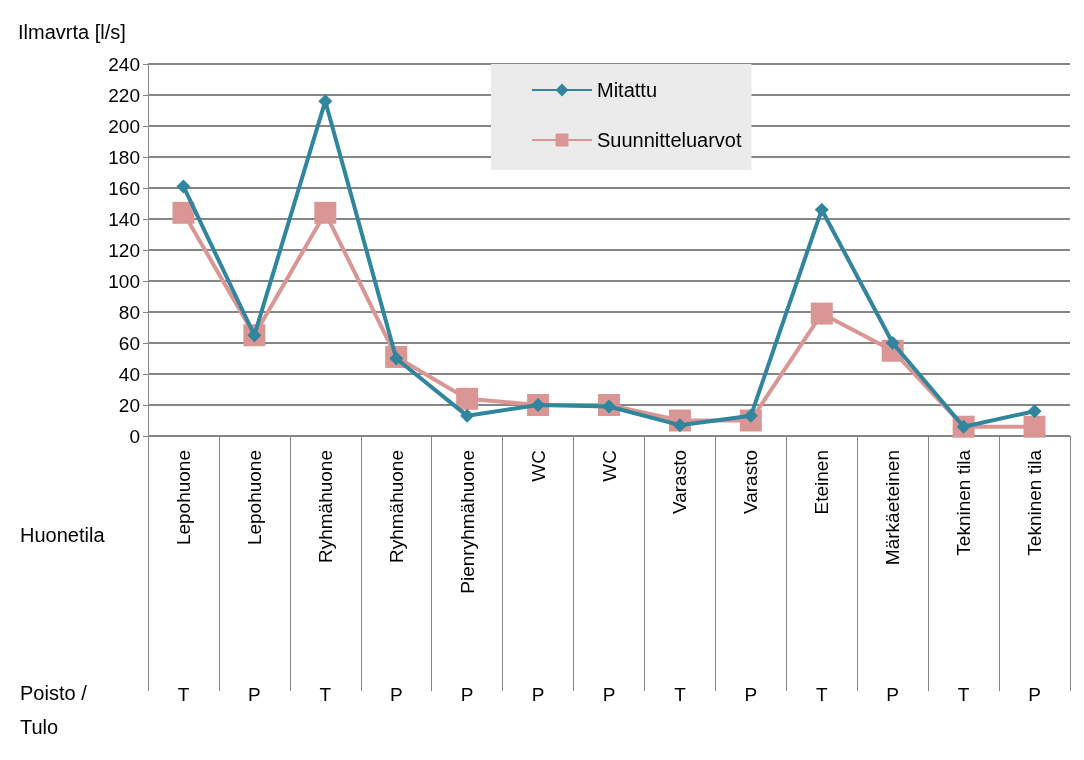 This screenshot has width=1084, height=760. I want to click on y-tick-label: 40, so click(129, 374).